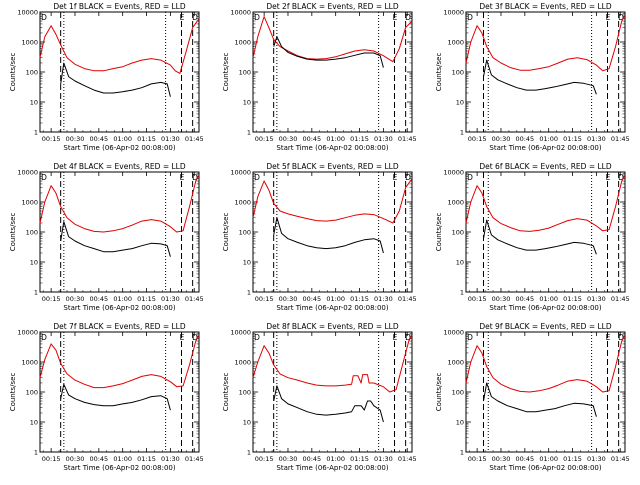 The width and height of the screenshot is (640, 485). I want to click on chart-title: Det 5f BLACK = Events, RED = LLD, so click(332, 166).